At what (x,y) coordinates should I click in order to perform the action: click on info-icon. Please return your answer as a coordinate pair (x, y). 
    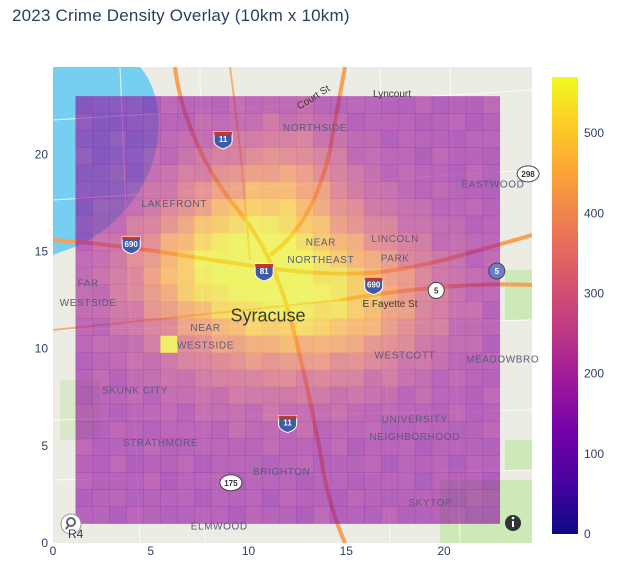
    Looking at the image, I should click on (513, 523).